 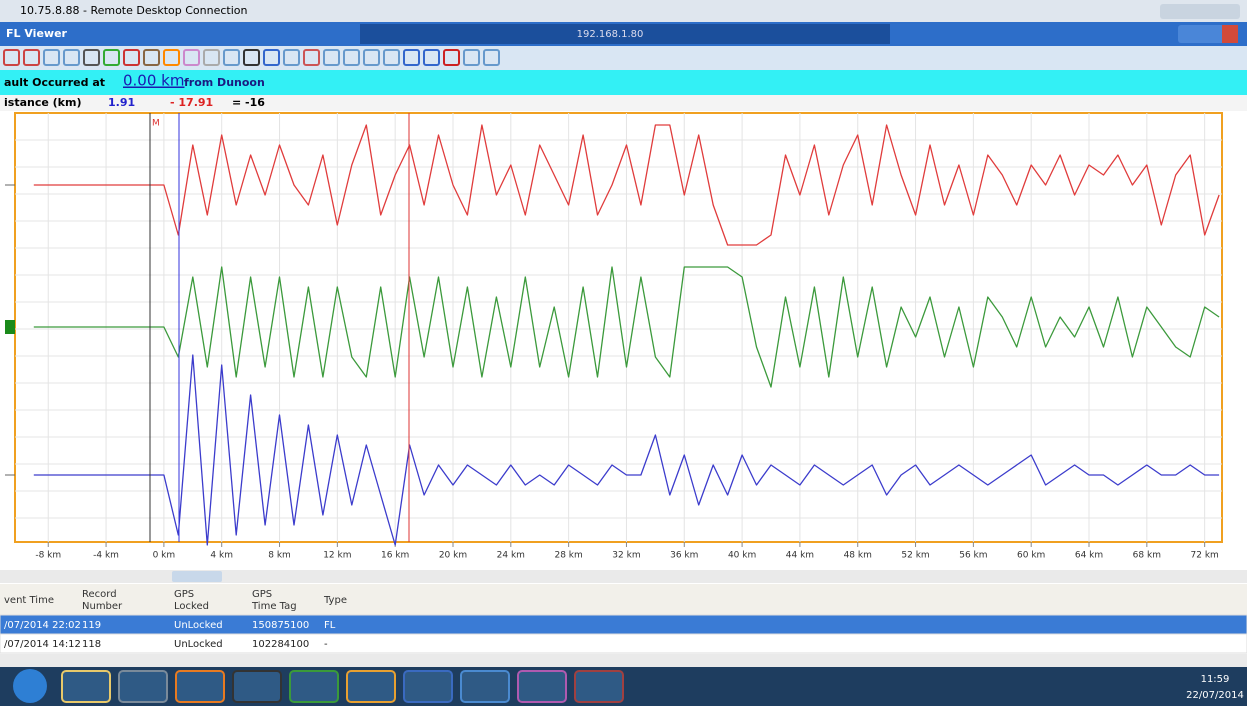 I want to click on marker-label: M, so click(x=156, y=124).